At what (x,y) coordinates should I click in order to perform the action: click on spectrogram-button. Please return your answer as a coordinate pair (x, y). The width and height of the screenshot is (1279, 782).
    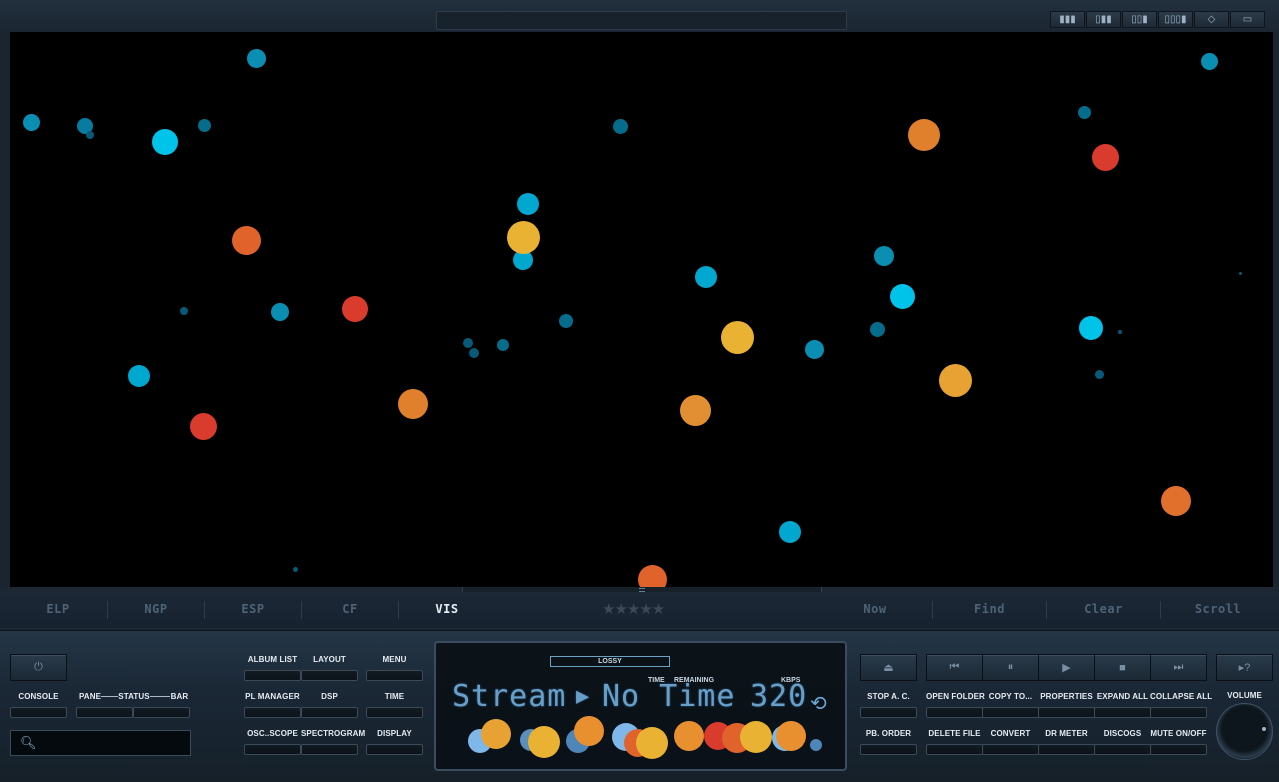
    Looking at the image, I should click on (329, 749).